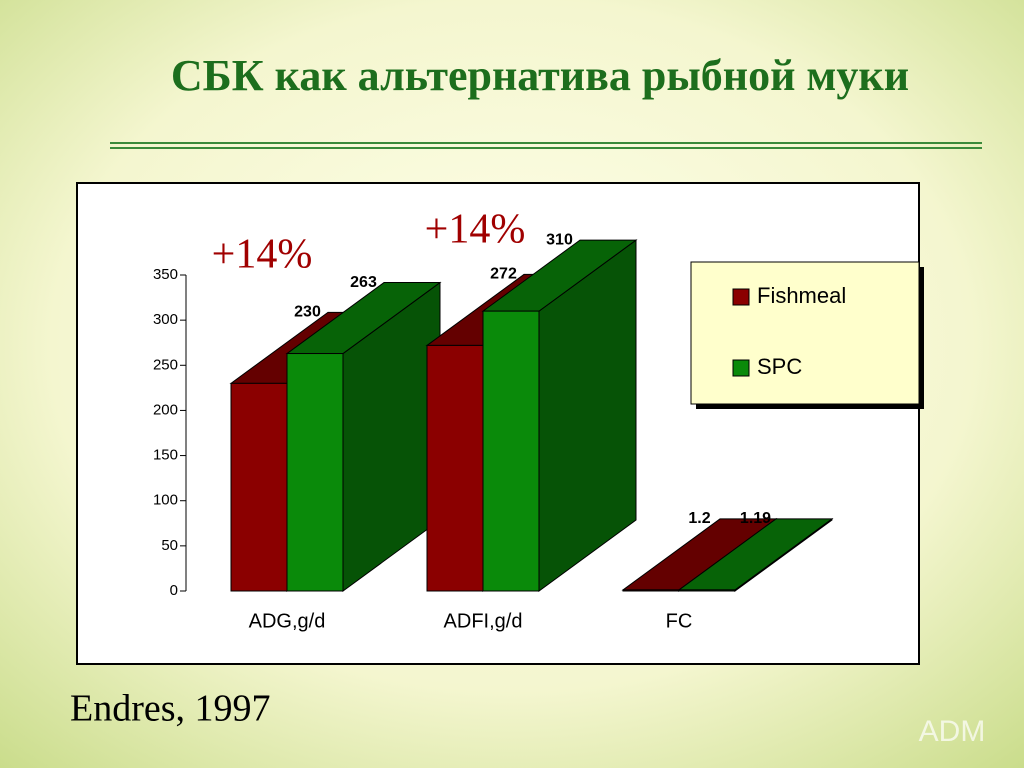 The width and height of the screenshot is (1024, 773). Describe the element at coordinates (169, 545) in the screenshot. I see `y-tick-label: 50` at that location.